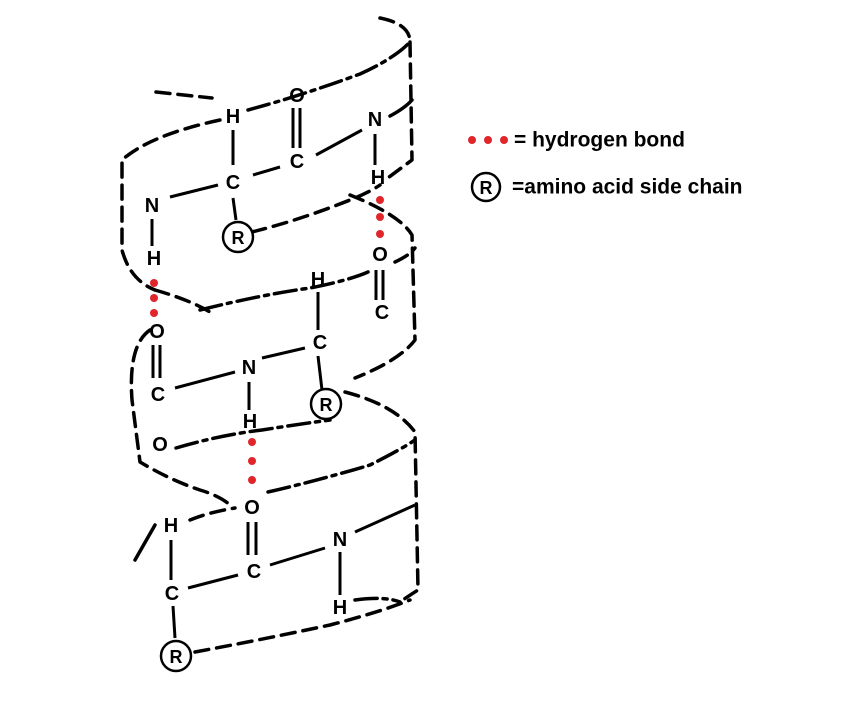 This screenshot has height=702, width=849. Describe the element at coordinates (395, 30) in the screenshot. I see `backbone-top-hook` at that location.